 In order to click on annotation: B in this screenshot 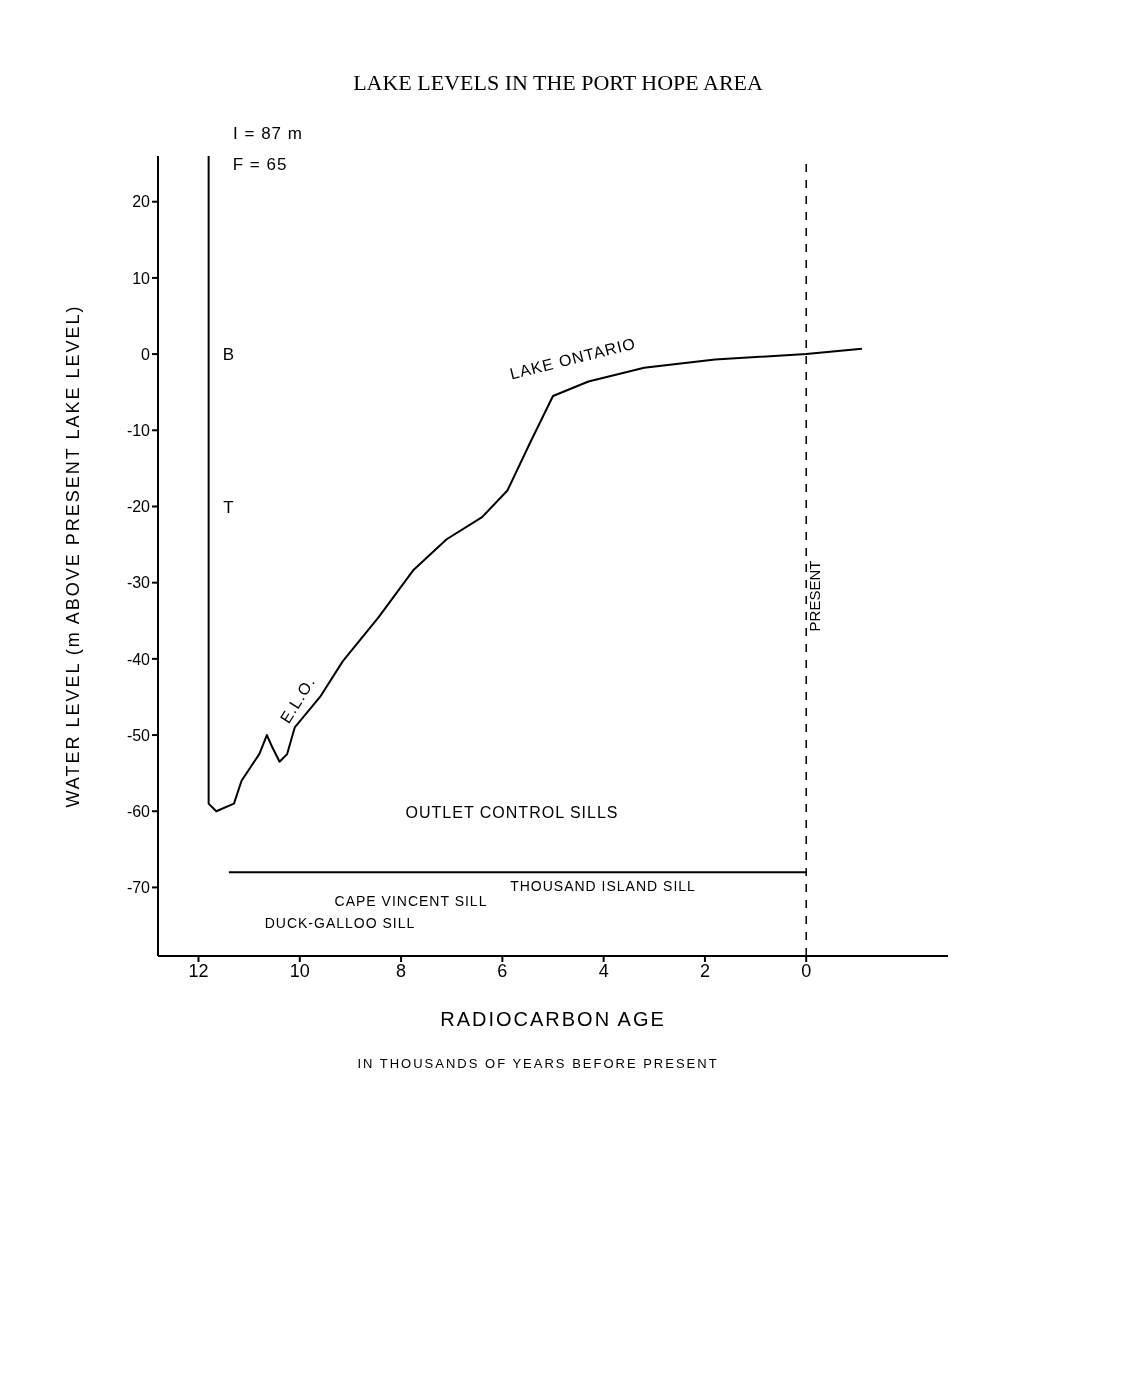, I will do `click(229, 355)`.